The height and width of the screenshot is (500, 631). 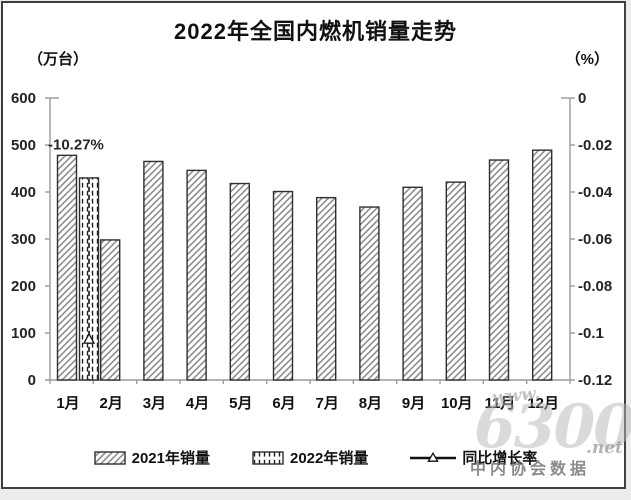 I want to click on legend-label-2022-sales: 2022年销量, so click(x=329, y=458).